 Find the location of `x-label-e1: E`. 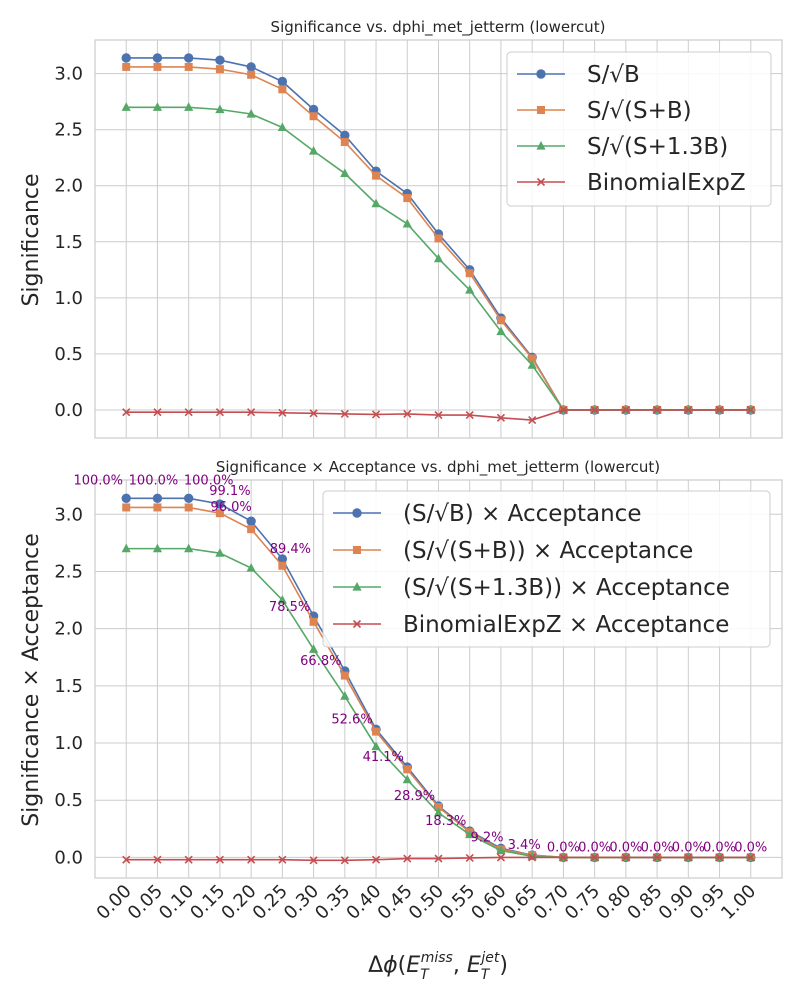

x-label-e1: E is located at coordinates (413, 965).